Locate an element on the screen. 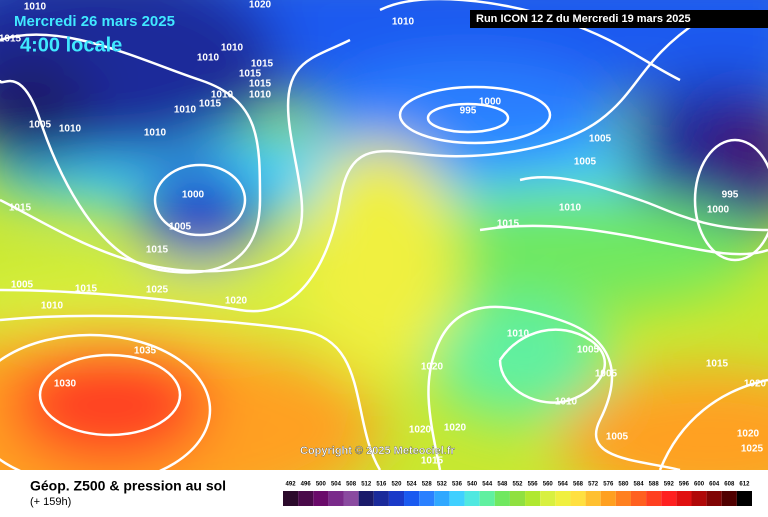 The height and width of the screenshot is (517, 768). scale-label: 552 is located at coordinates (517, 485).